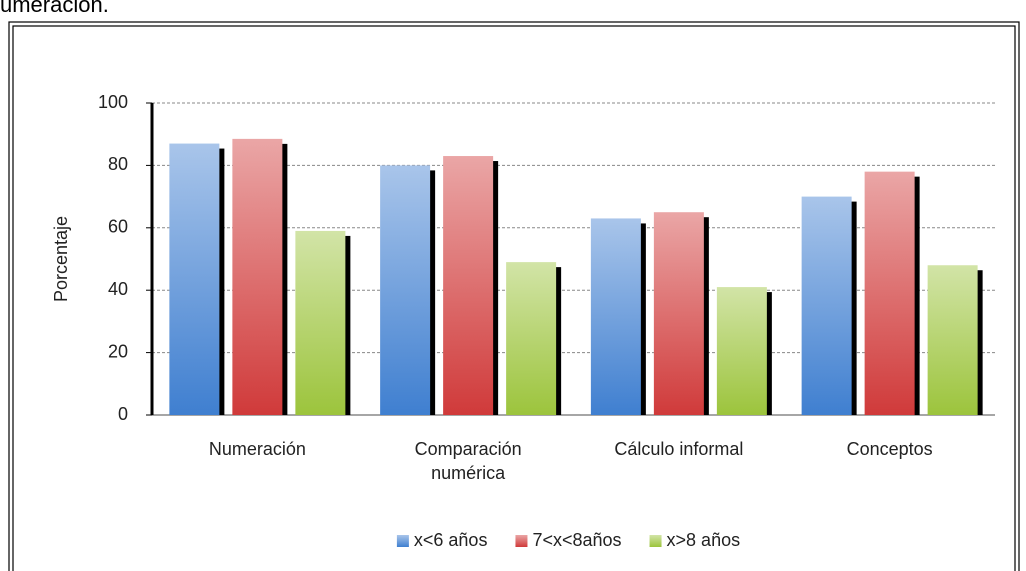 Image resolution: width=1026 pixels, height=571 pixels. What do you see at coordinates (118, 289) in the screenshot?
I see `y-tick-label: 40` at bounding box center [118, 289].